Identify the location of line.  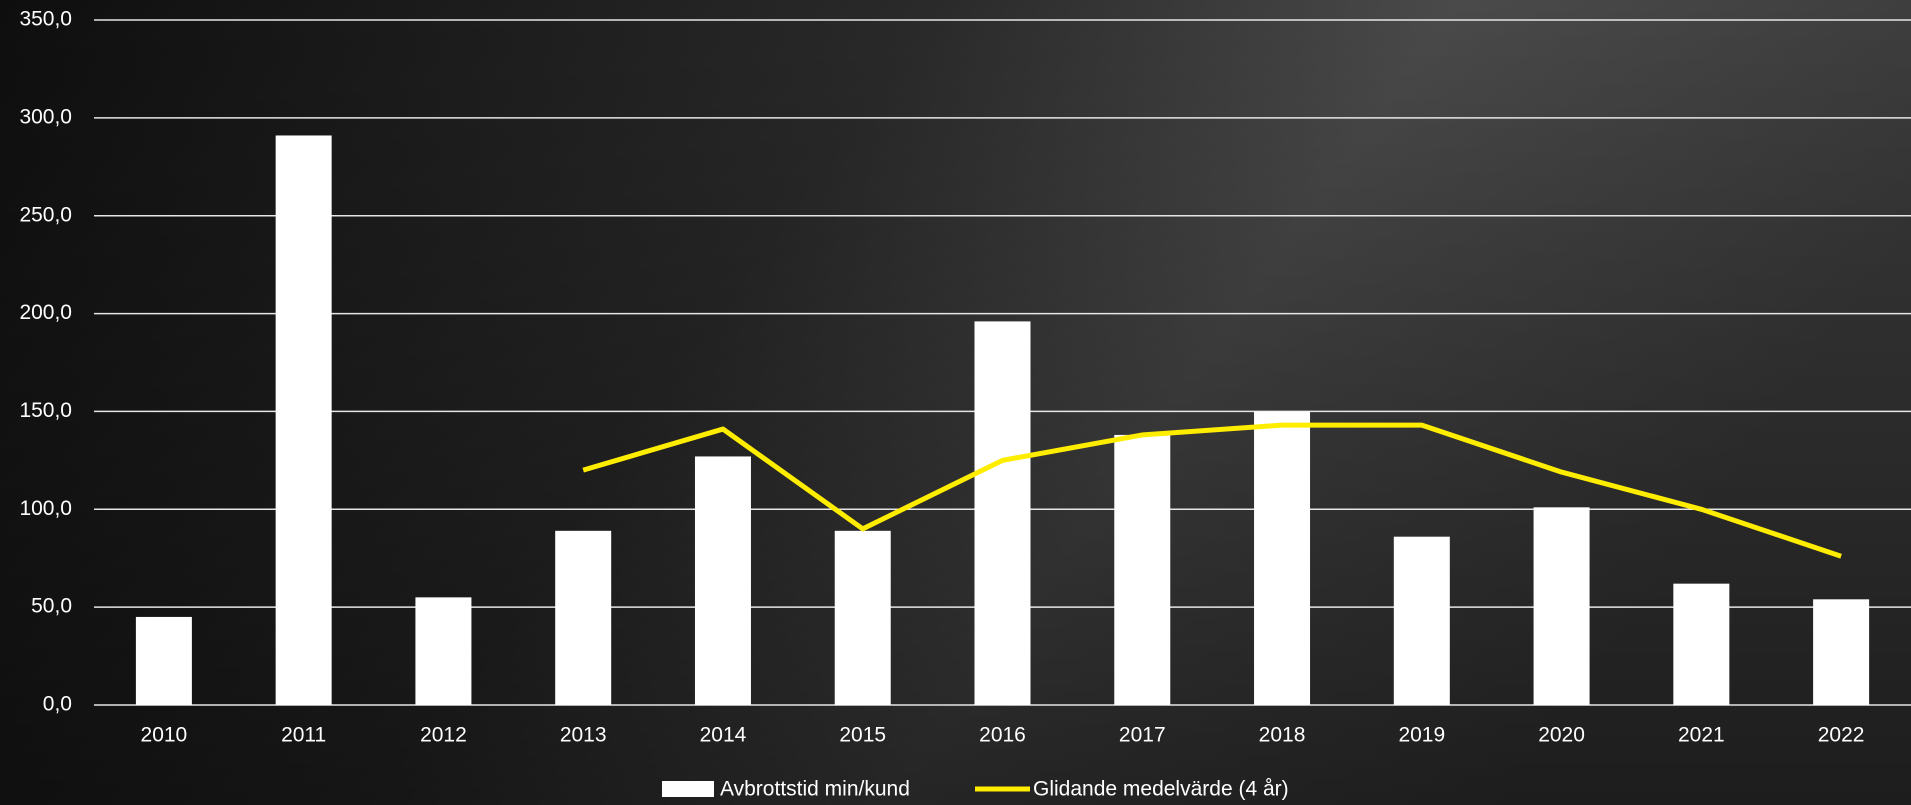
(1212, 490).